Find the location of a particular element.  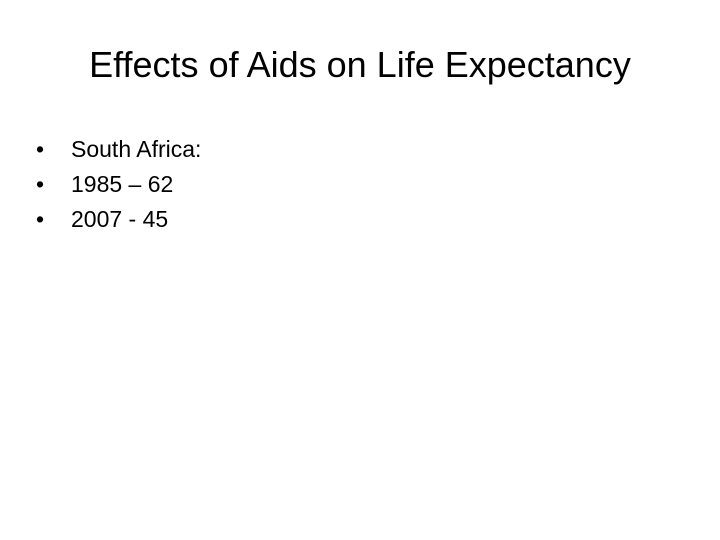

bullet: South Africa: is located at coordinates (118, 149).